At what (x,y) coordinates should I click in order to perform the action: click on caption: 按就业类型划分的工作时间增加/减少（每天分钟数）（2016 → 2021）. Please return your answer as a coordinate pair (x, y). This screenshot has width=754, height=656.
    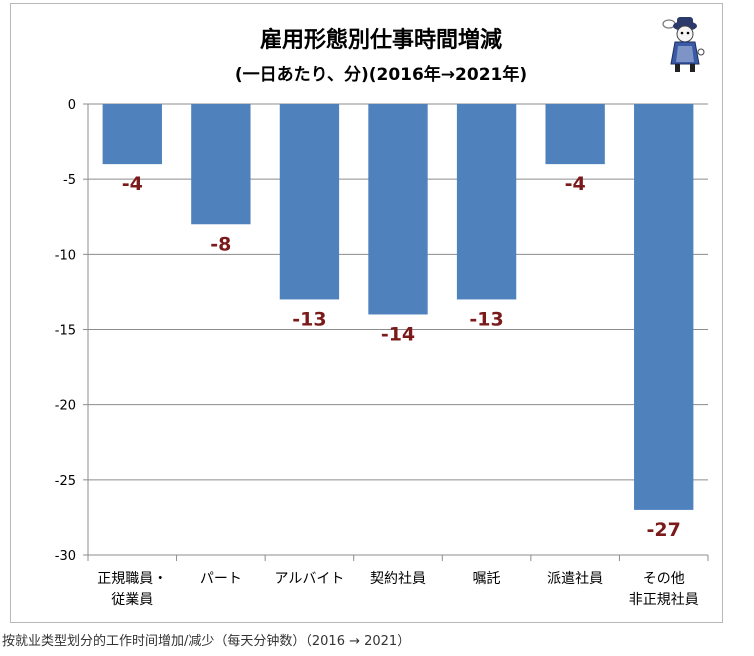
    Looking at the image, I should click on (206, 641).